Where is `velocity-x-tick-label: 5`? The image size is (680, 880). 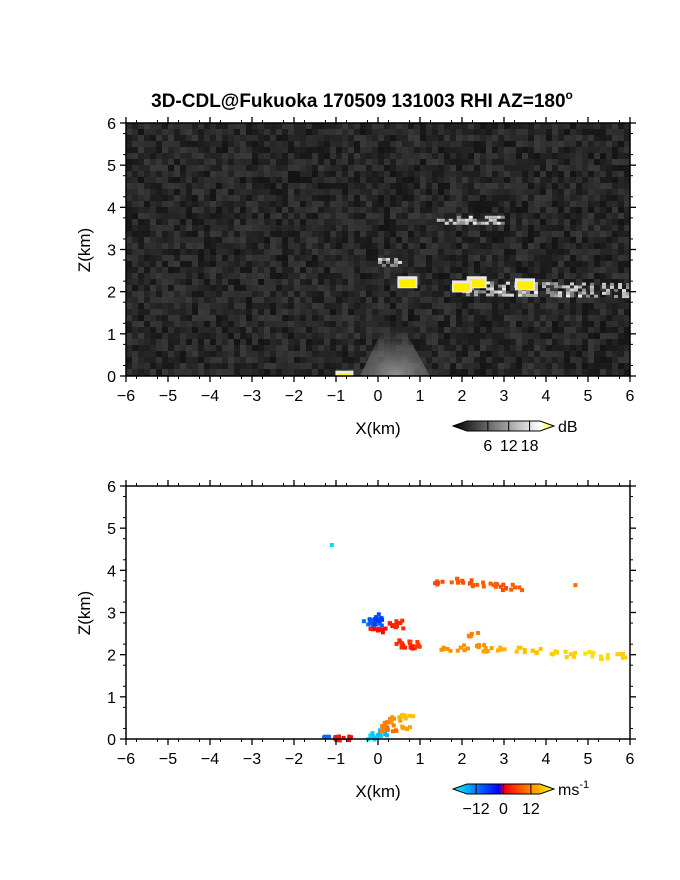
velocity-x-tick-label: 5 is located at coordinates (588, 759).